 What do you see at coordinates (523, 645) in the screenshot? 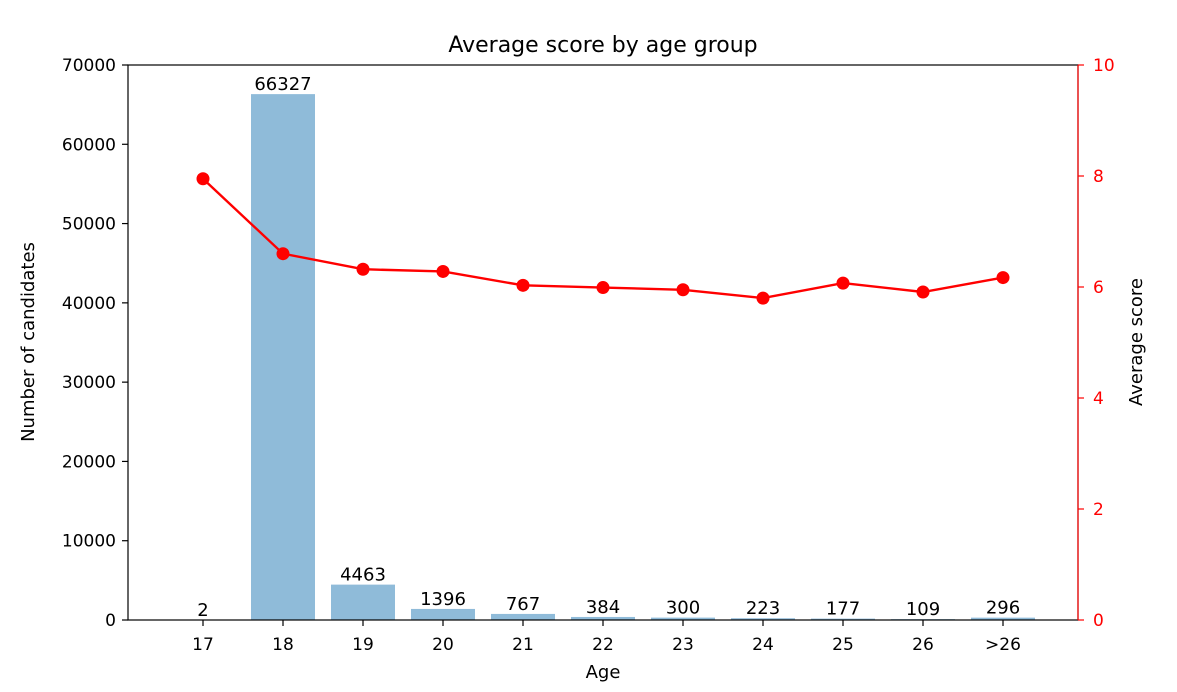
I see `x-tick-label-4: 21` at bounding box center [523, 645].